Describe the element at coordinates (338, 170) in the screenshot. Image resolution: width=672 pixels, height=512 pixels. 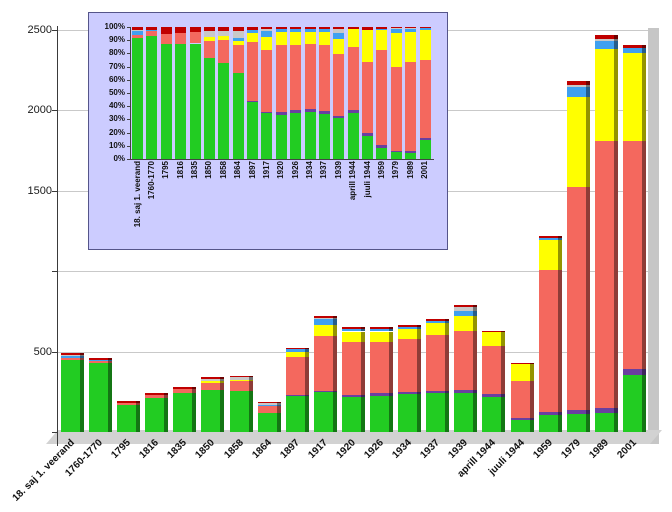
I see `inset-x-label: 1939` at that location.